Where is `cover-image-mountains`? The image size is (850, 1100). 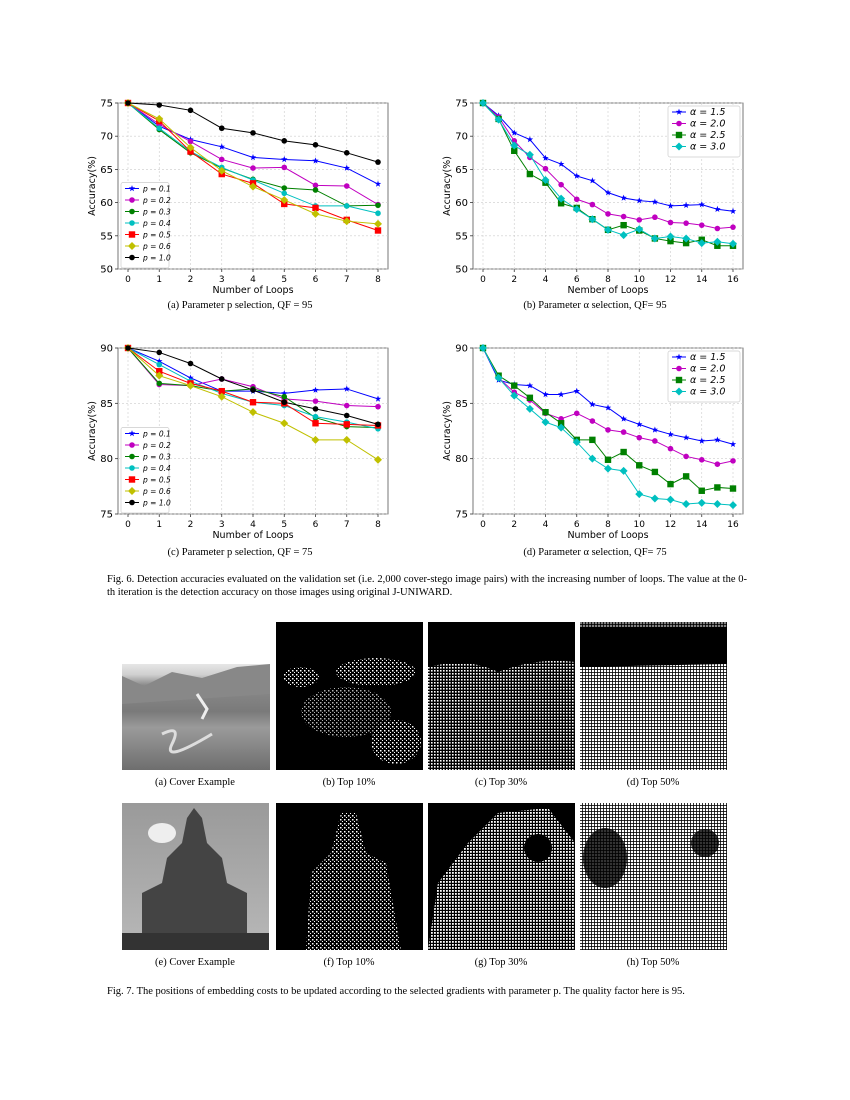
cover-image-mountains is located at coordinates (196, 717).